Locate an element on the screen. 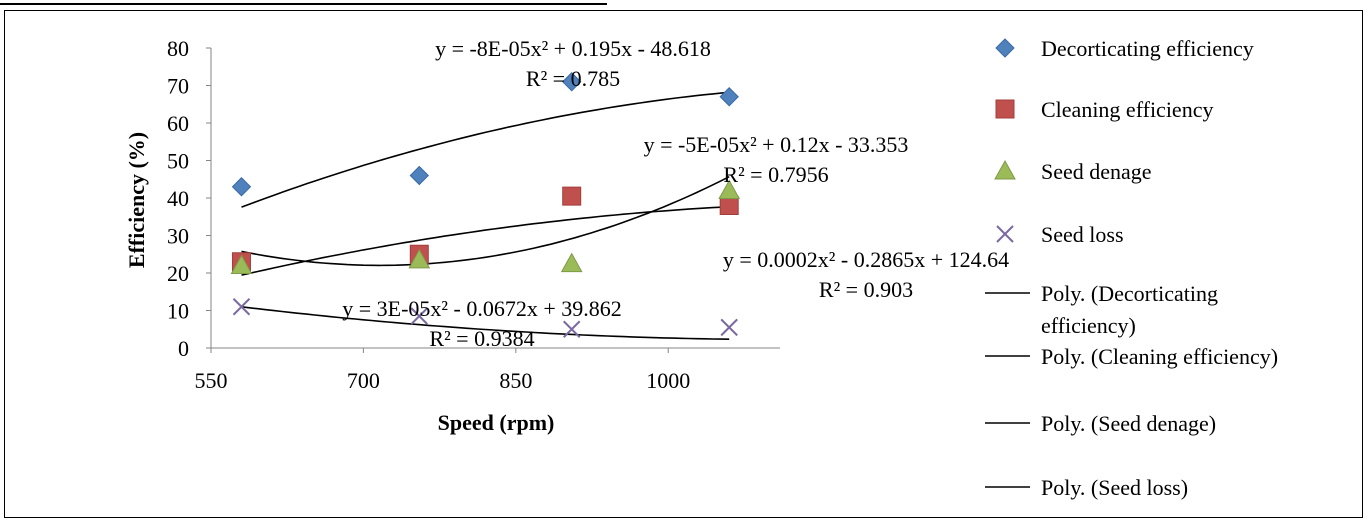 The width and height of the screenshot is (1368, 521). legend-label: Decorticating efficiency is located at coordinates (1147, 48).